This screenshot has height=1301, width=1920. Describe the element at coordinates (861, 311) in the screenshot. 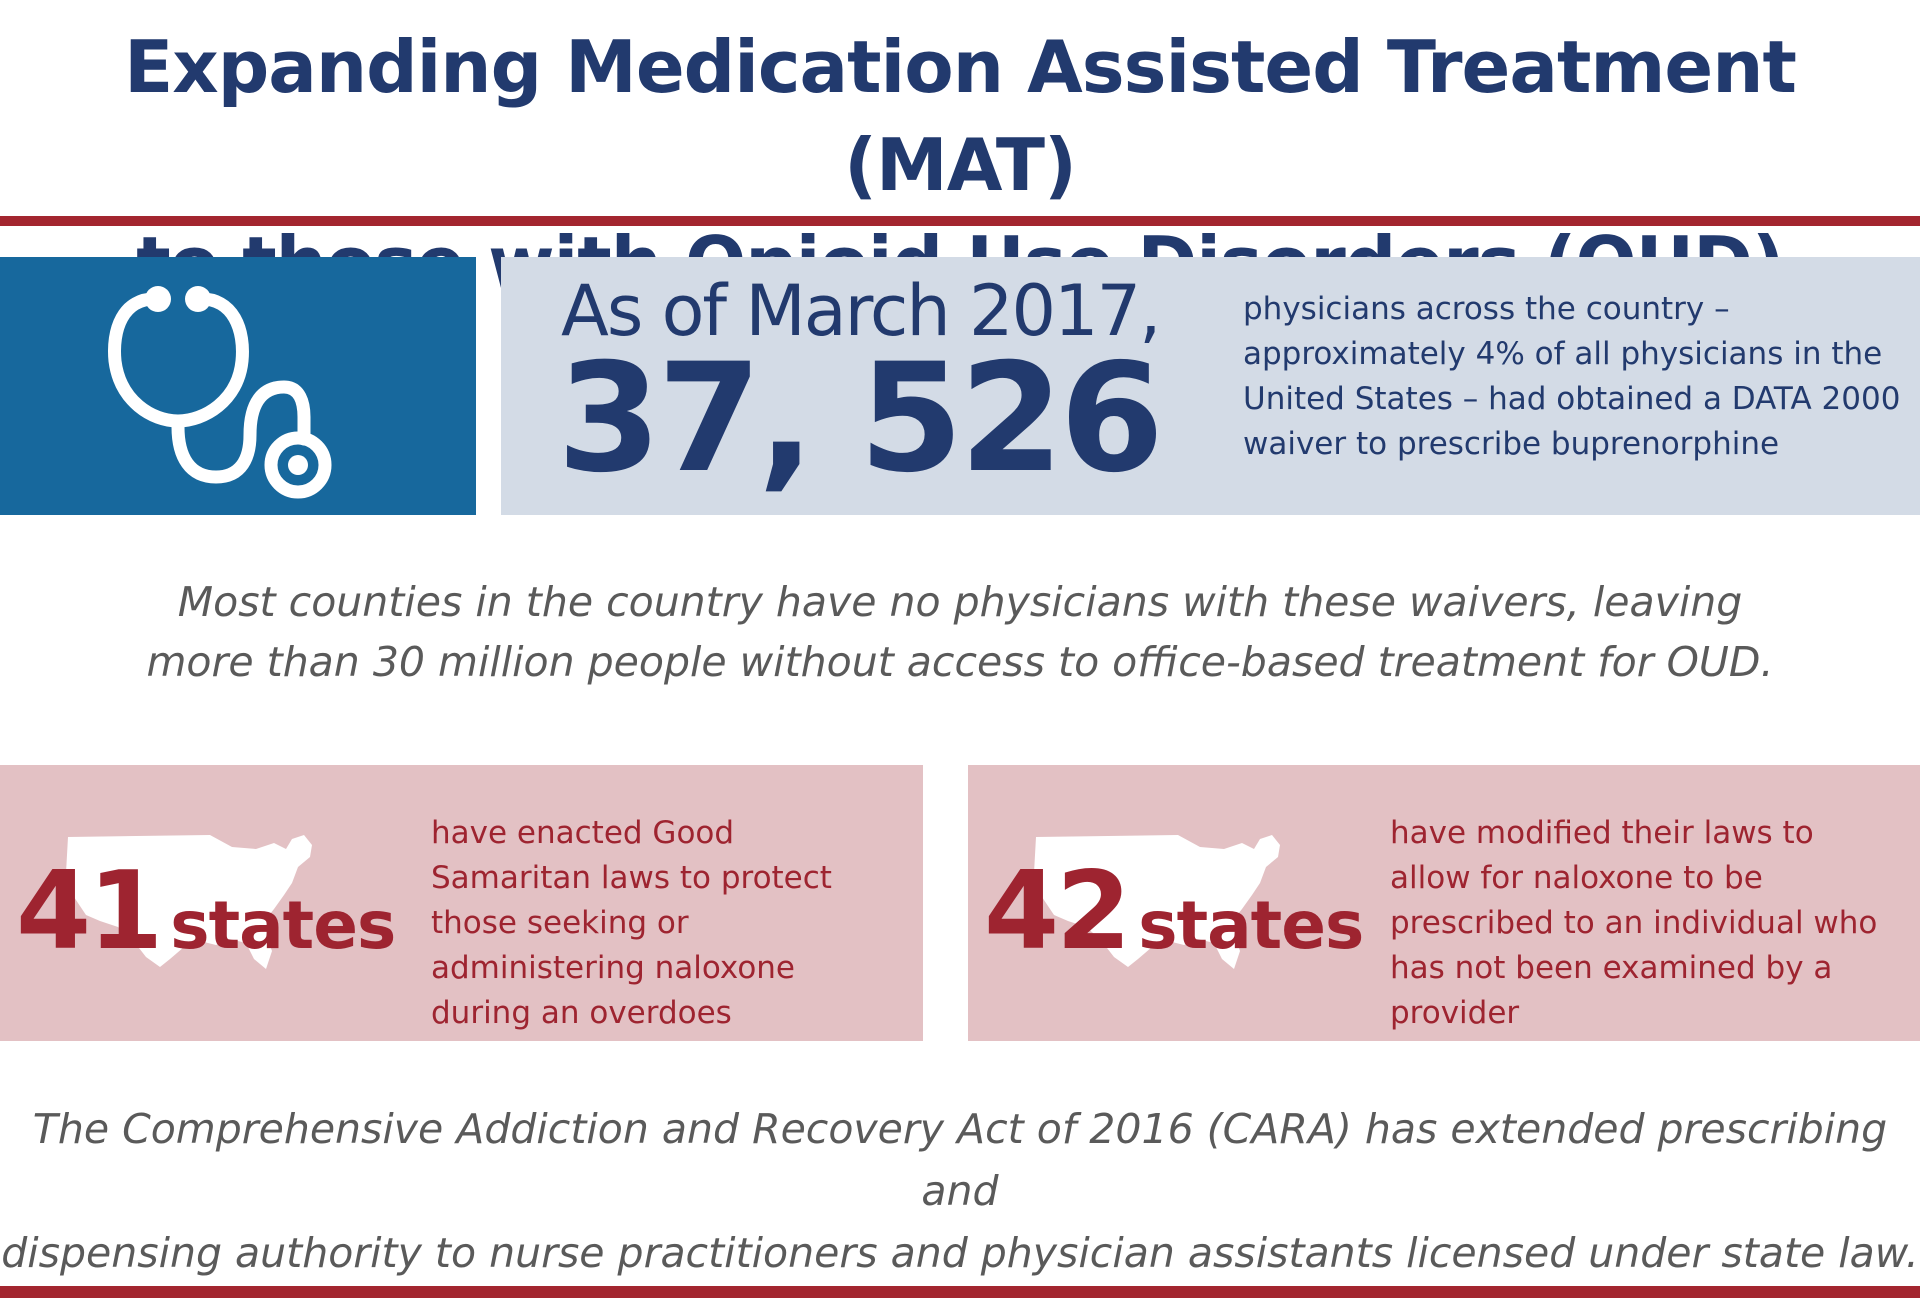

I see `as-of-date: As of March 2017,` at that location.